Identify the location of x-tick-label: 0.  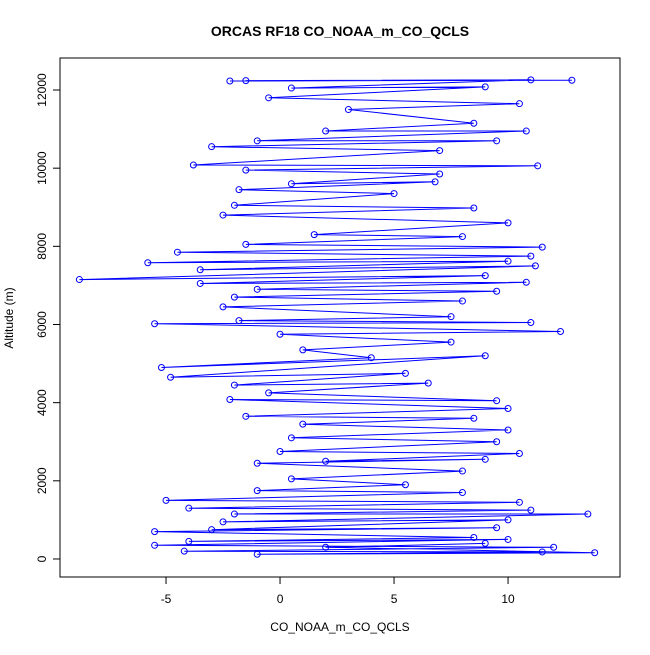
(280, 599).